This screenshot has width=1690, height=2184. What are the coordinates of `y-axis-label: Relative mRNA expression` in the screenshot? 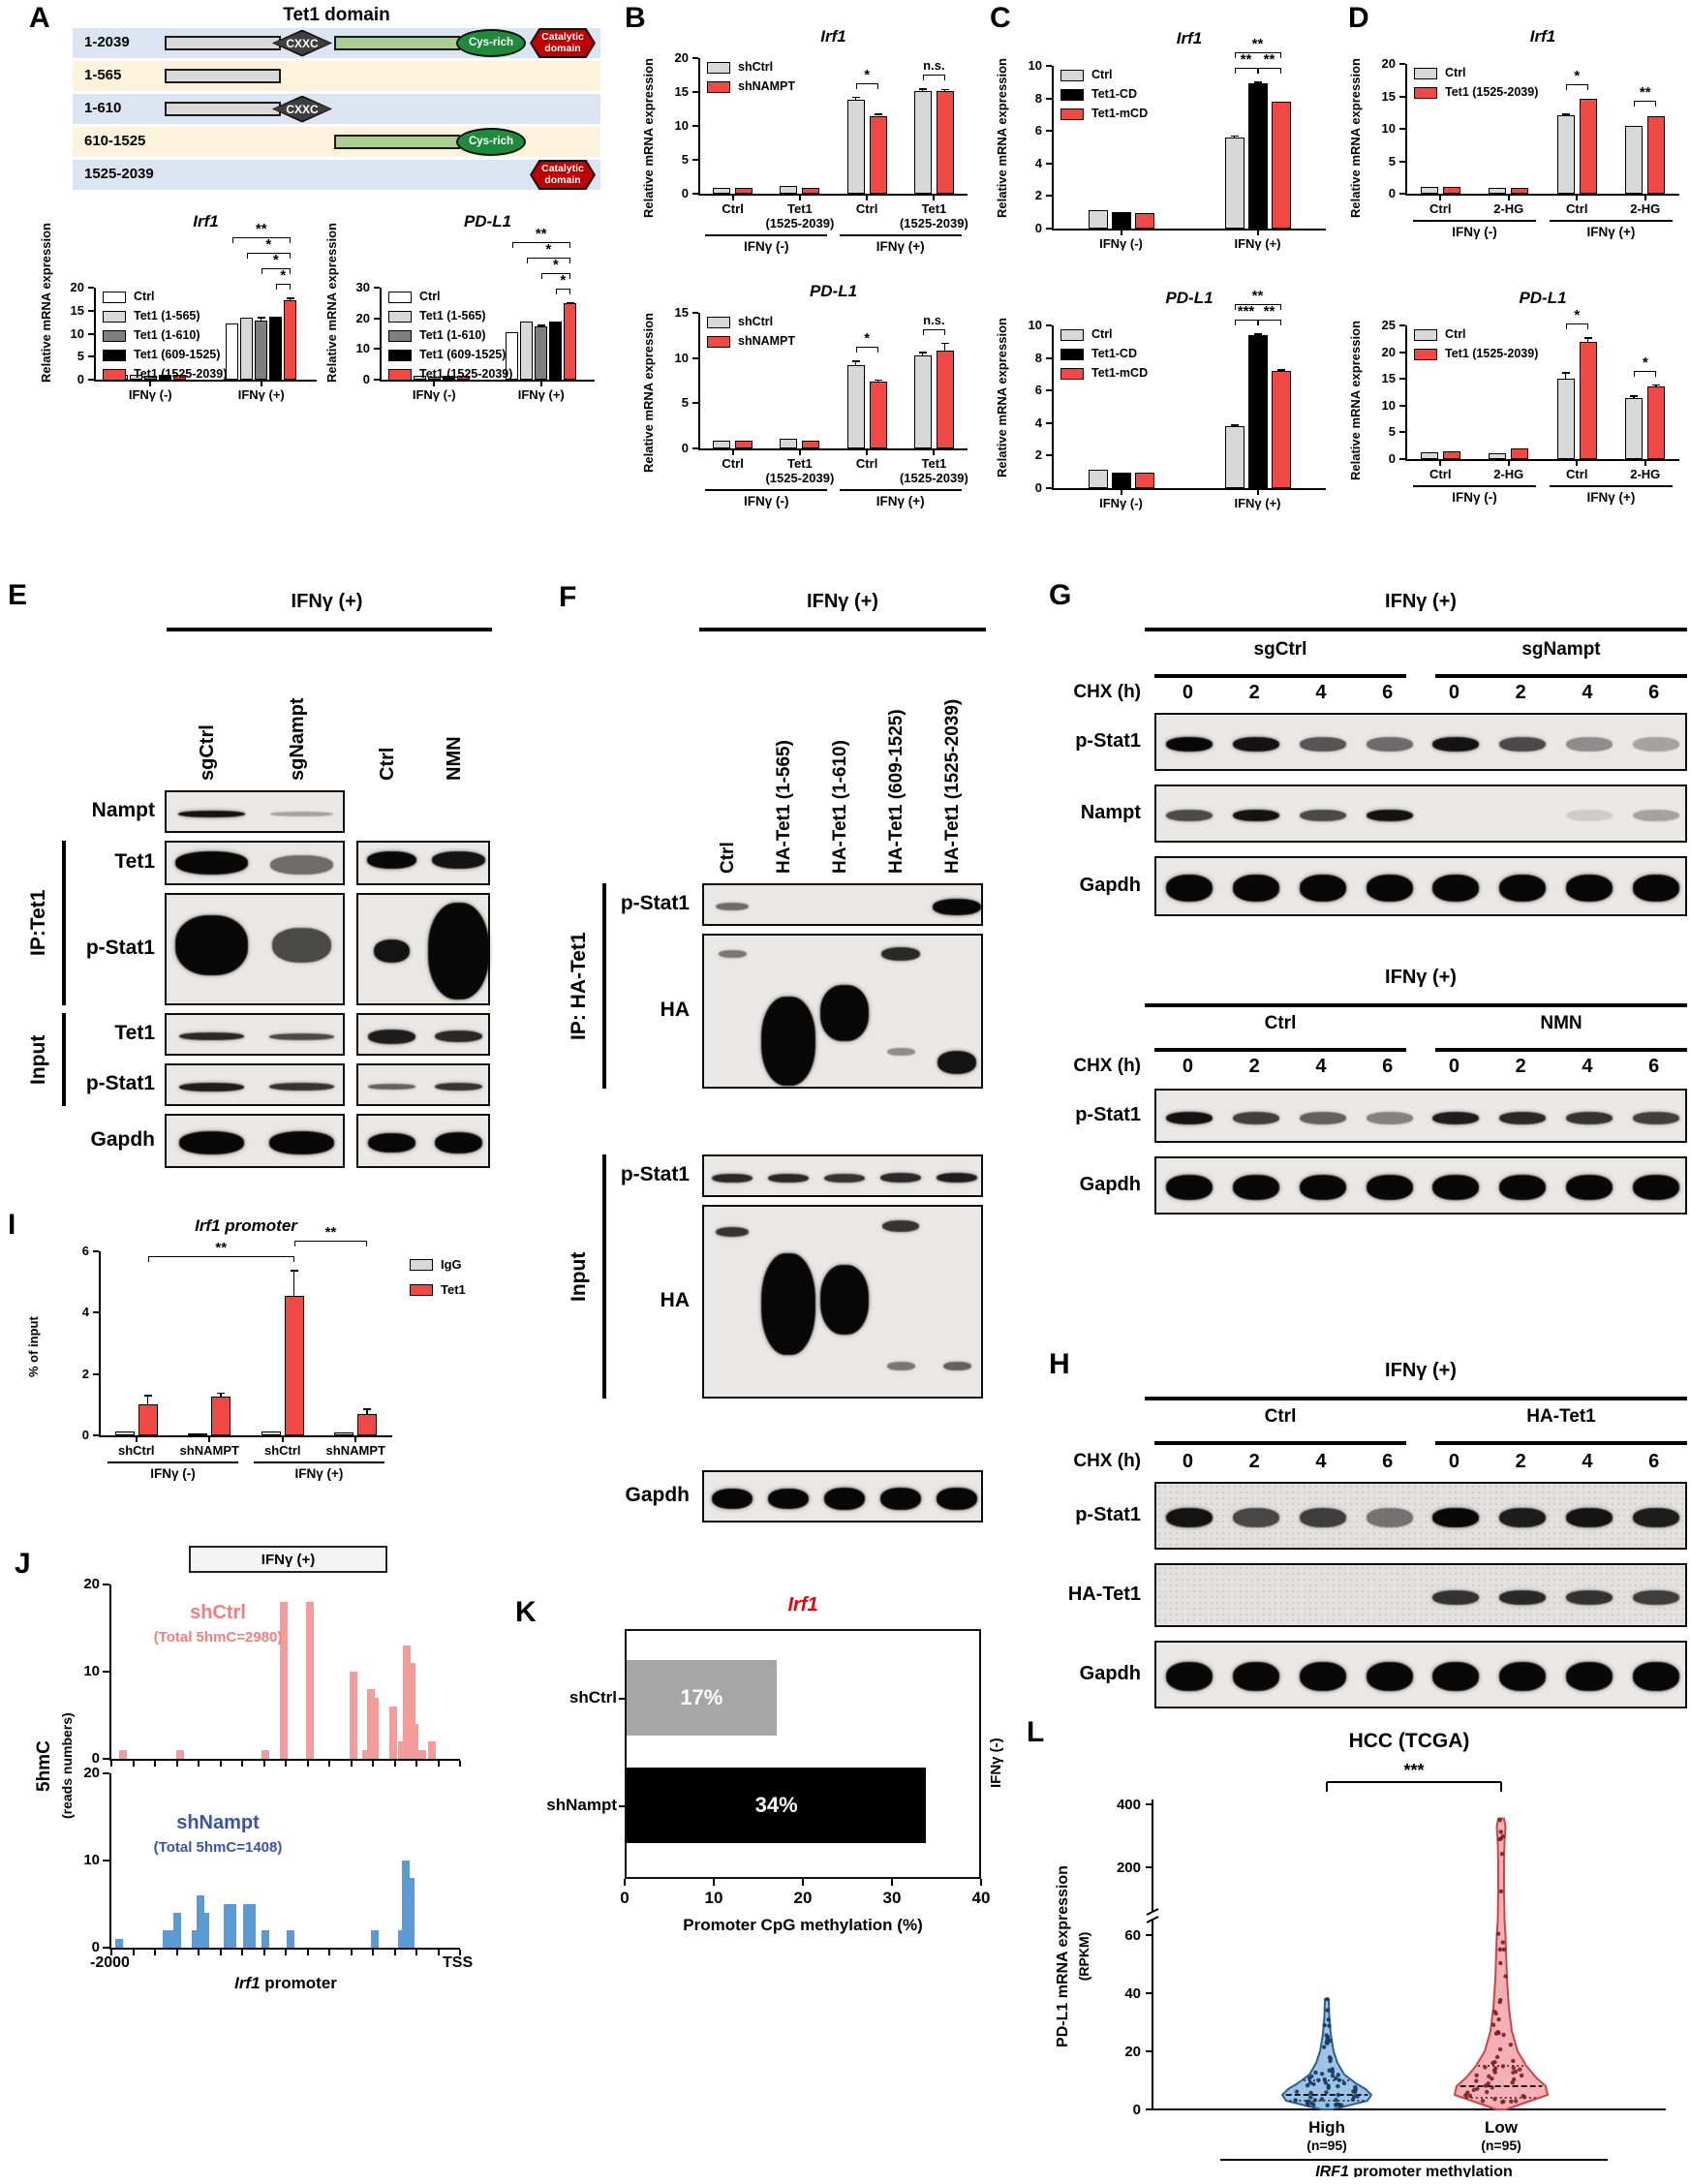 It's located at (331, 303).